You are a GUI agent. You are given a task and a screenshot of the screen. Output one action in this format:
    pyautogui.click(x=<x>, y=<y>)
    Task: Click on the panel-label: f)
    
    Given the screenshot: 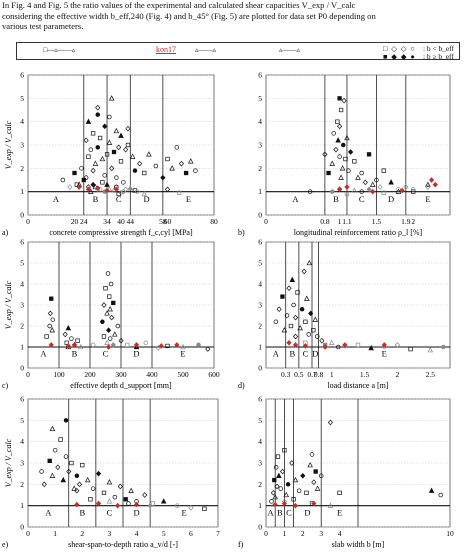 What is the action you would take?
    pyautogui.click(x=241, y=544)
    